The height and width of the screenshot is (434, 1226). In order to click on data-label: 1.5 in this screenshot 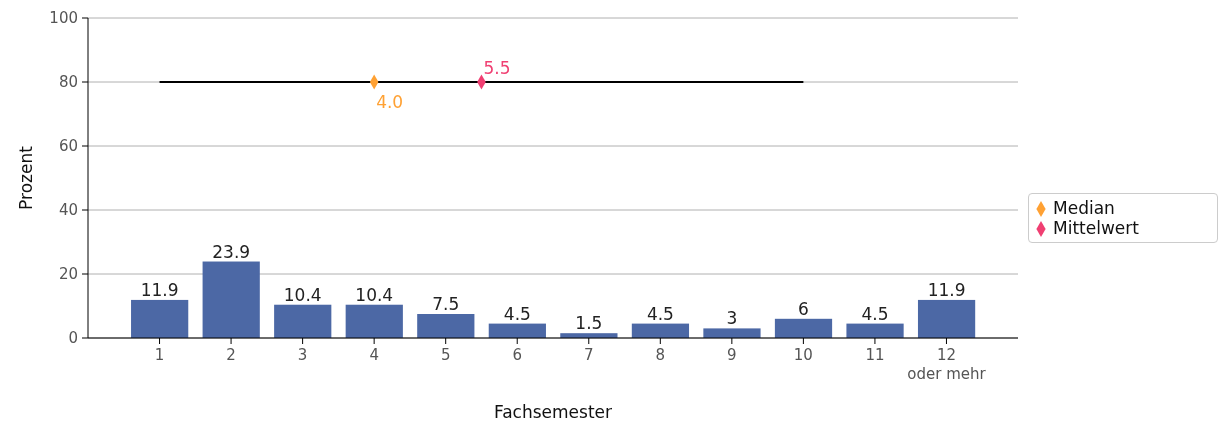, I will do `click(589, 323)`.